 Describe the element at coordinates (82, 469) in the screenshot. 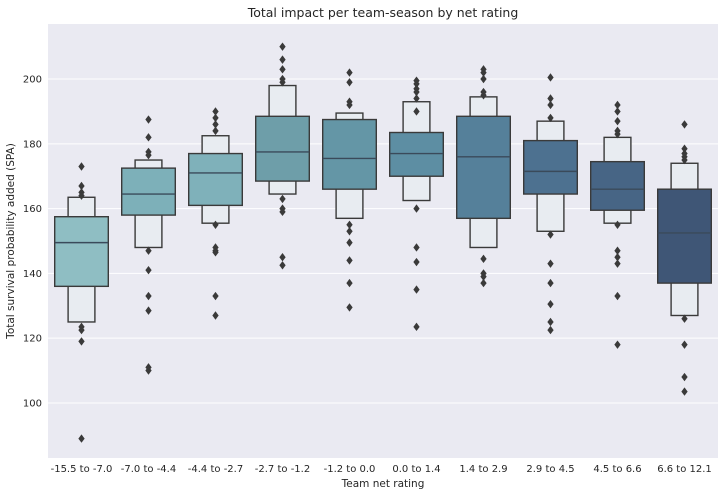

I see `x-tick-label: -15.5 to -7.0` at that location.